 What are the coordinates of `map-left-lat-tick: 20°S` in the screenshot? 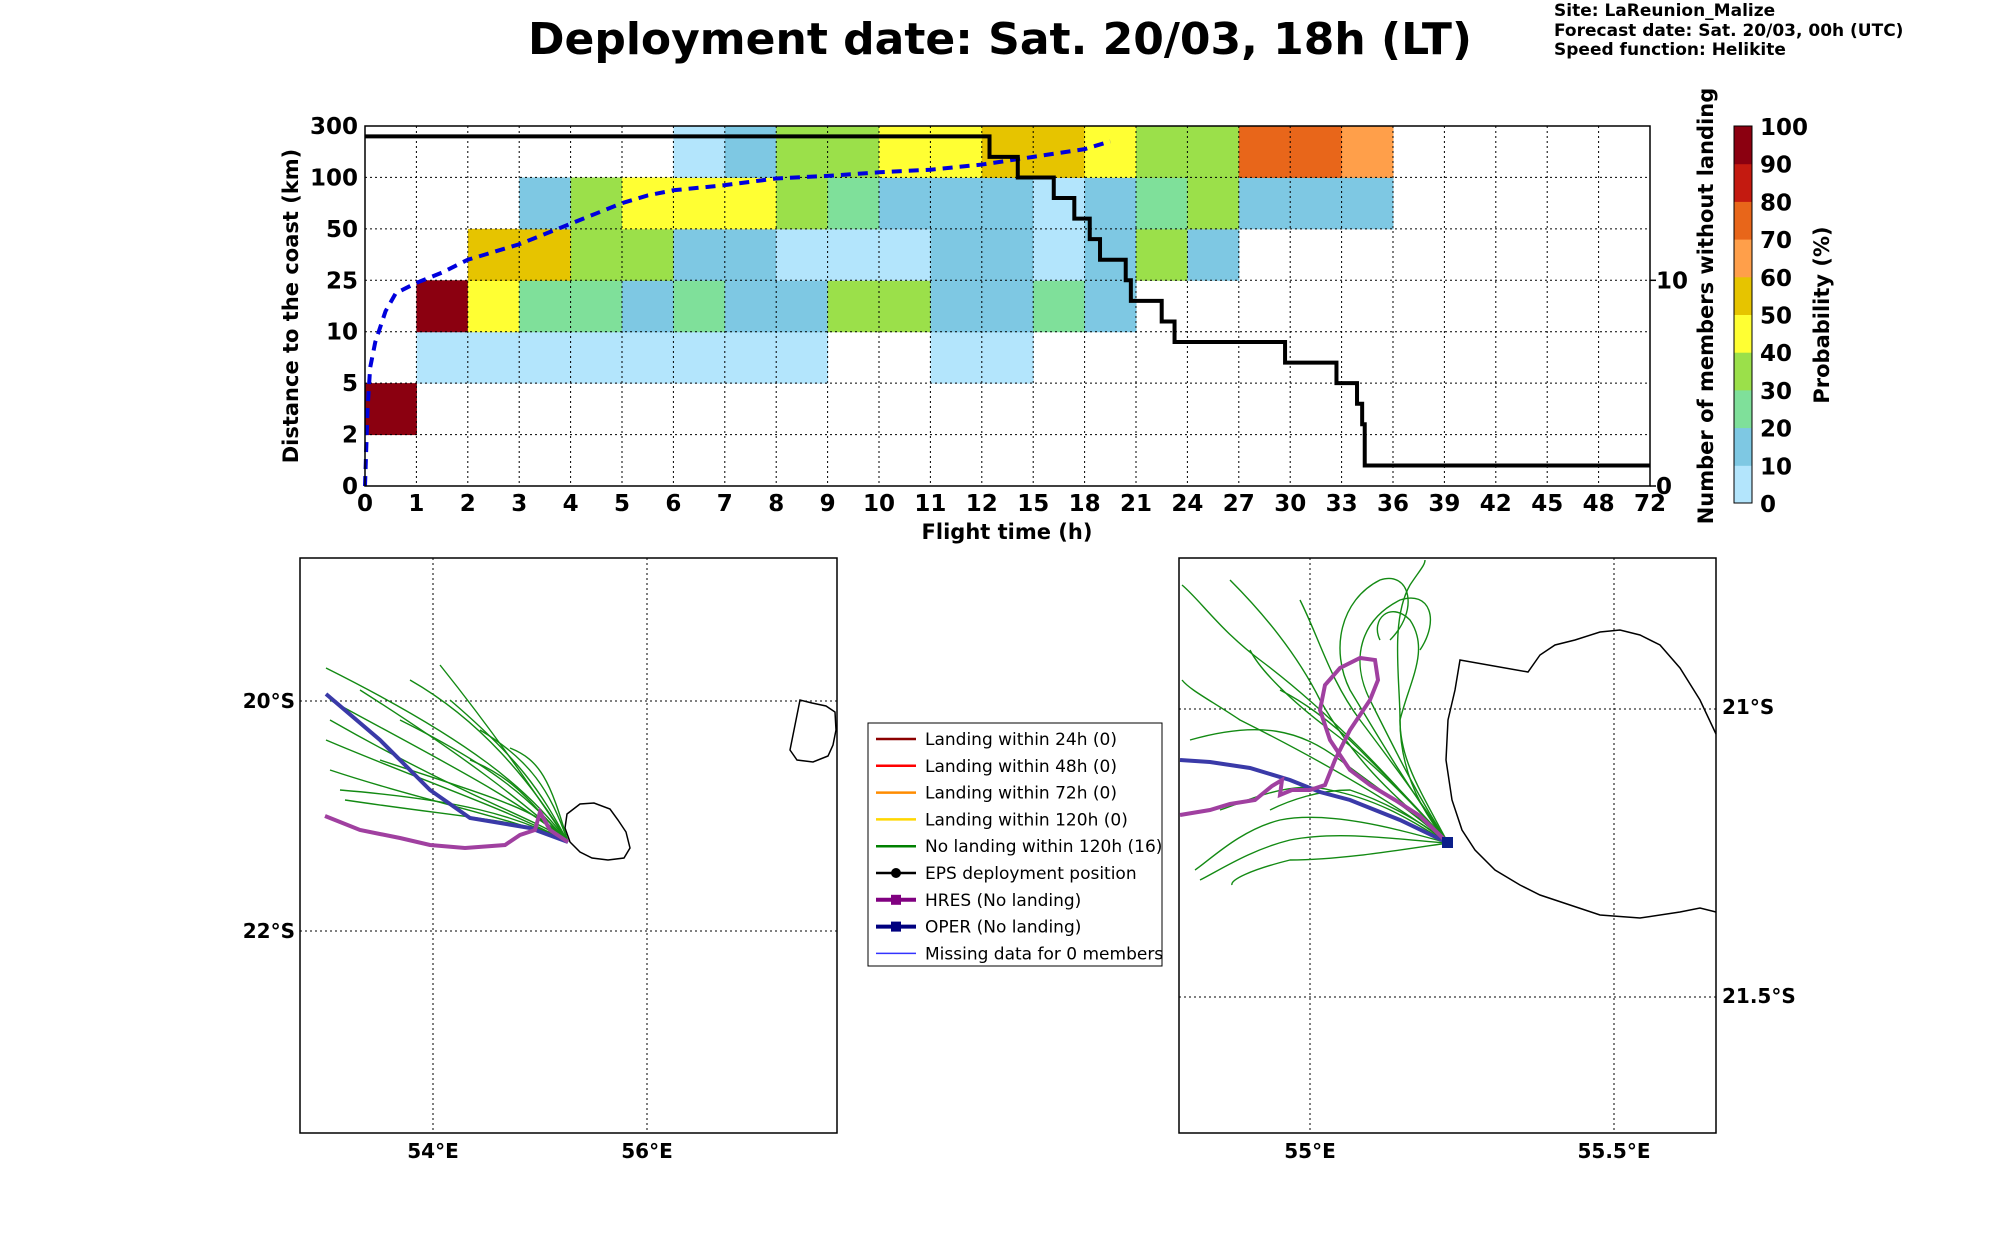 It's located at (269, 701).